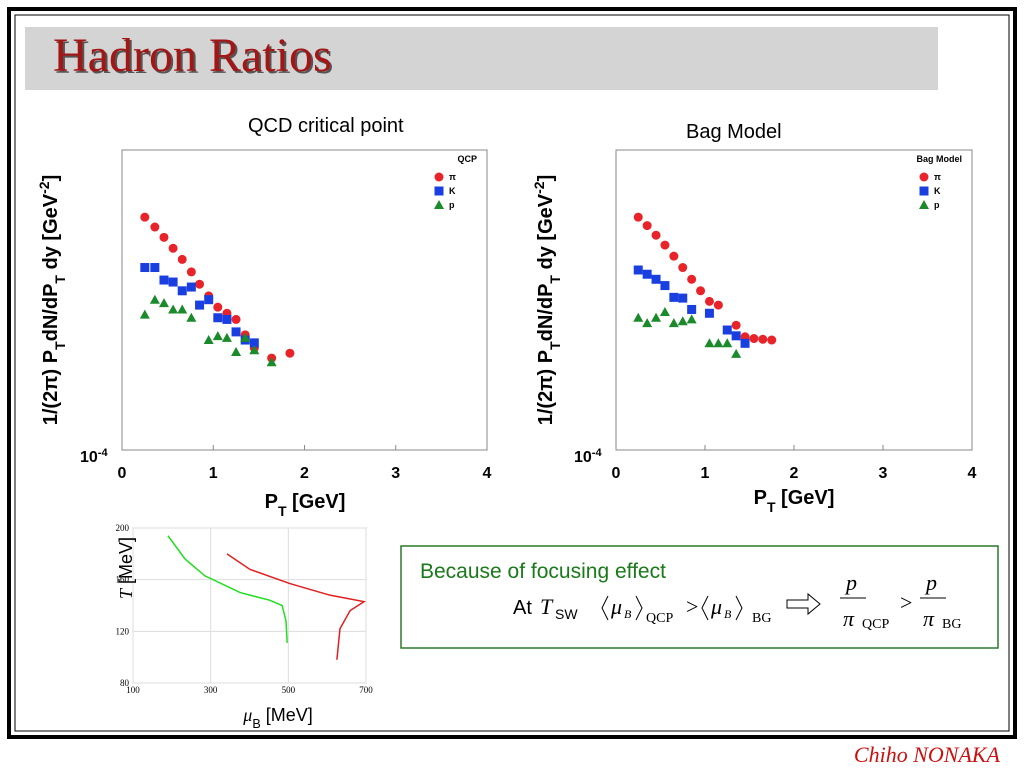  Describe the element at coordinates (937, 205) in the screenshot. I see `legend-label: p` at that location.